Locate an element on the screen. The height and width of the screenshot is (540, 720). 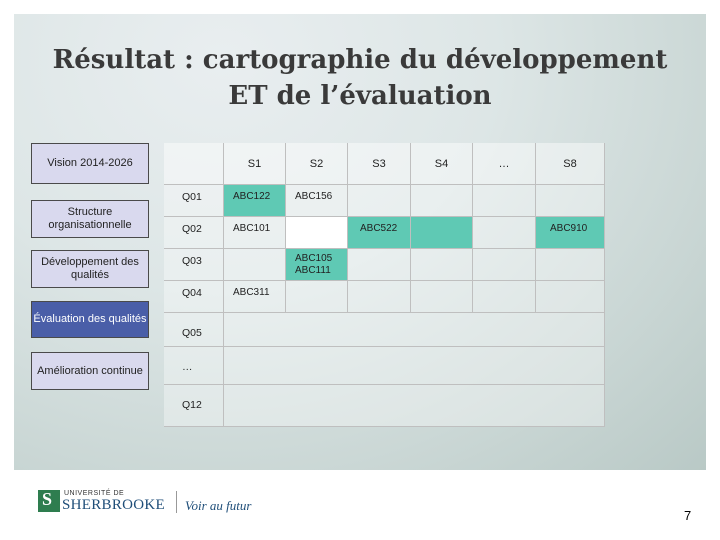
university-logo-icon is located at coordinates (49, 500).